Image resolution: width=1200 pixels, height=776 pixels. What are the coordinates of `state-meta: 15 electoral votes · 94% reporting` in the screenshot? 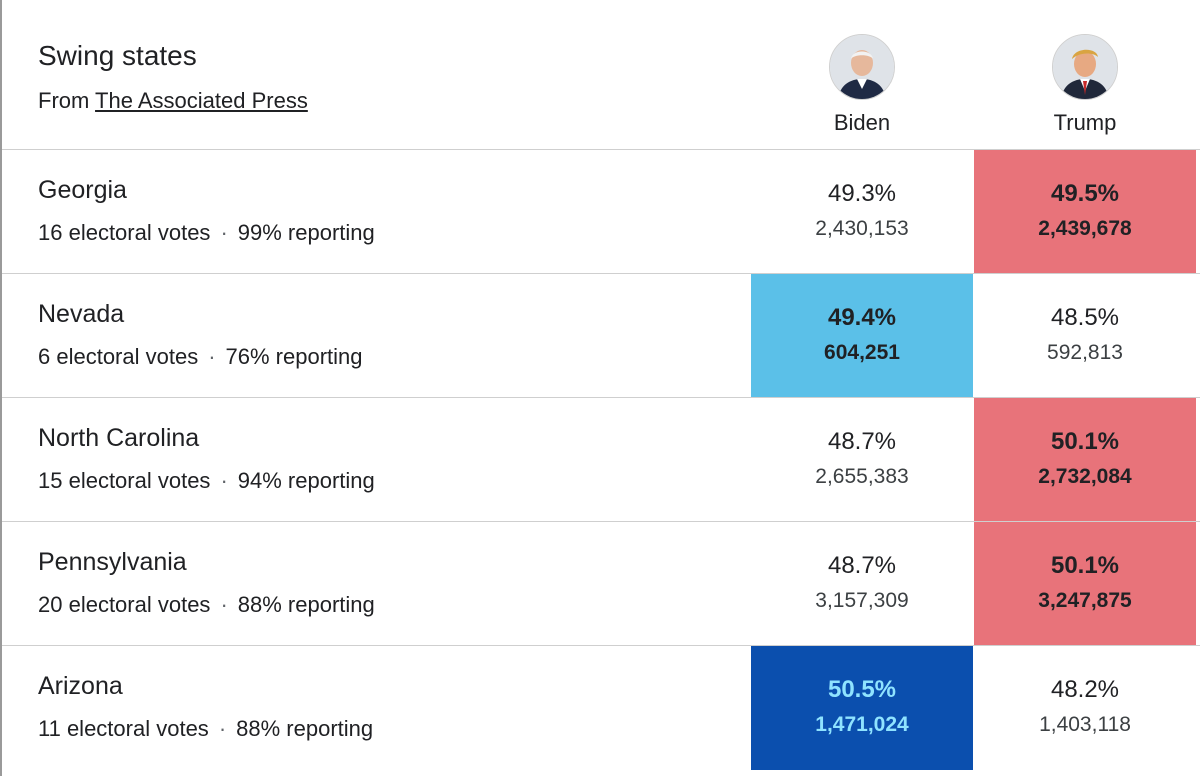 It's located at (206, 481).